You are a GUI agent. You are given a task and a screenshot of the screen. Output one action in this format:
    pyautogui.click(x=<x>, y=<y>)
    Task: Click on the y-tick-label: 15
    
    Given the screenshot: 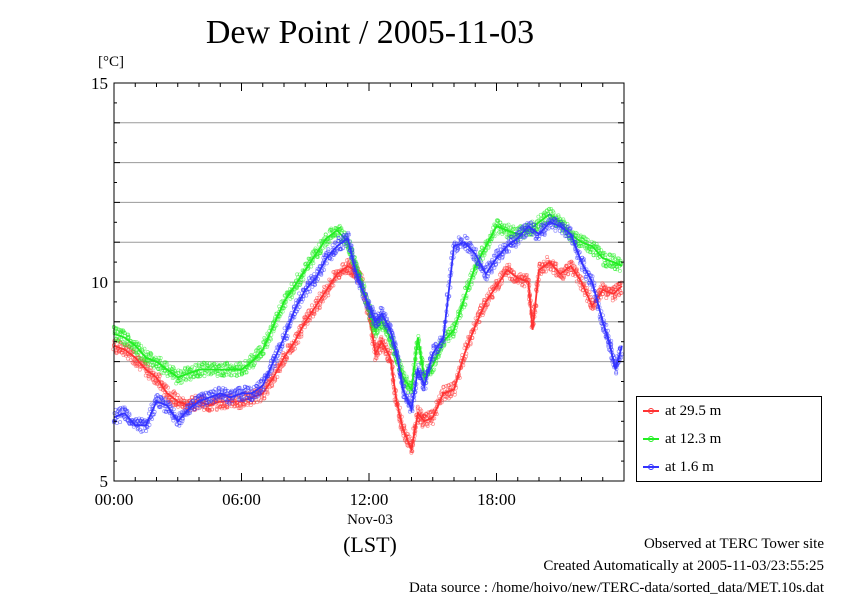 What is the action you would take?
    pyautogui.click(x=99, y=83)
    